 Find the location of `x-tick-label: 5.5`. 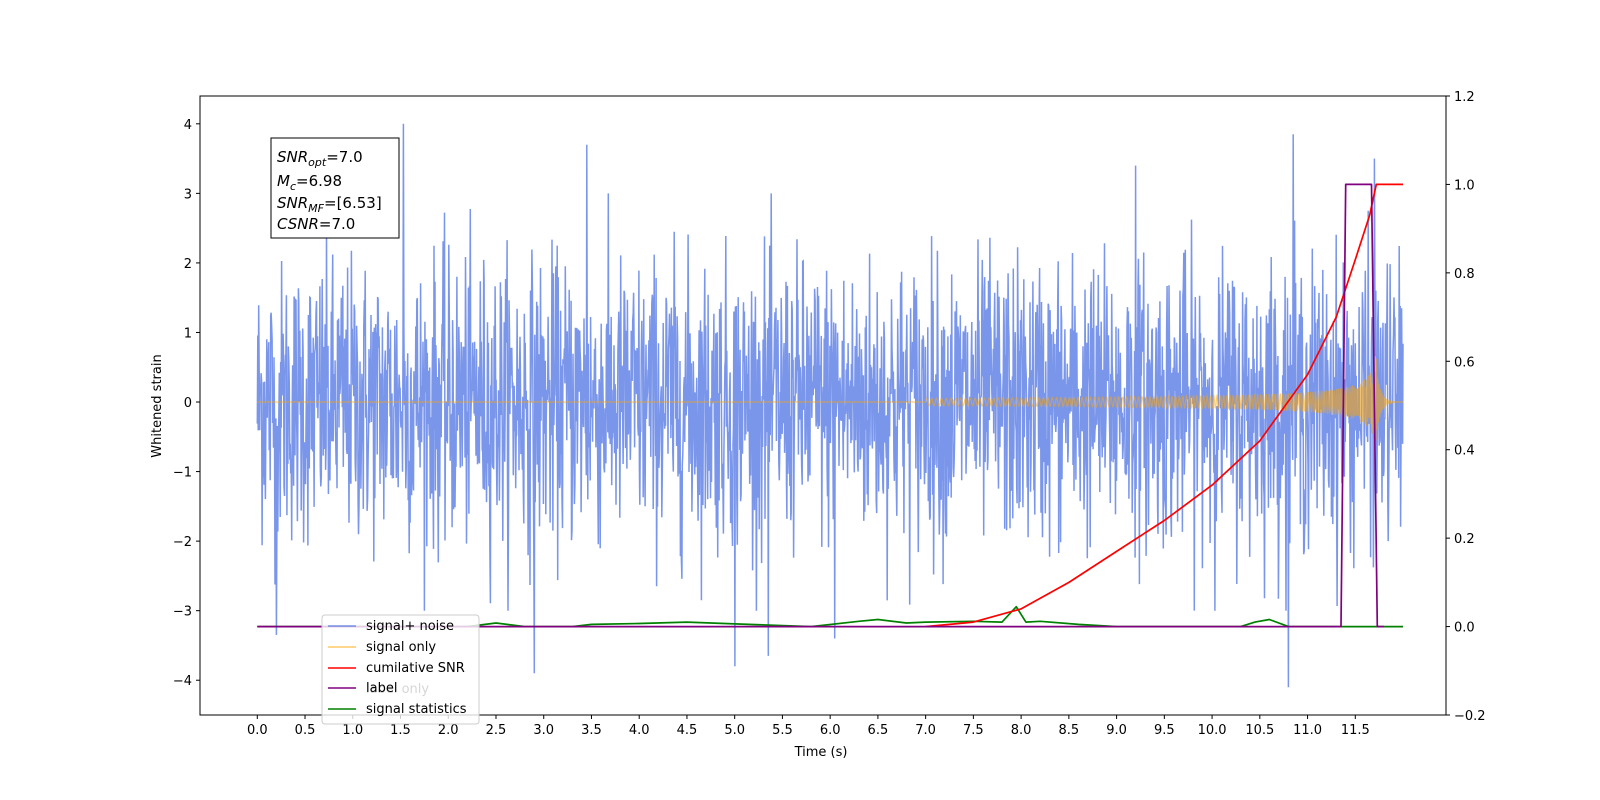

x-tick-label: 5.5 is located at coordinates (782, 730).